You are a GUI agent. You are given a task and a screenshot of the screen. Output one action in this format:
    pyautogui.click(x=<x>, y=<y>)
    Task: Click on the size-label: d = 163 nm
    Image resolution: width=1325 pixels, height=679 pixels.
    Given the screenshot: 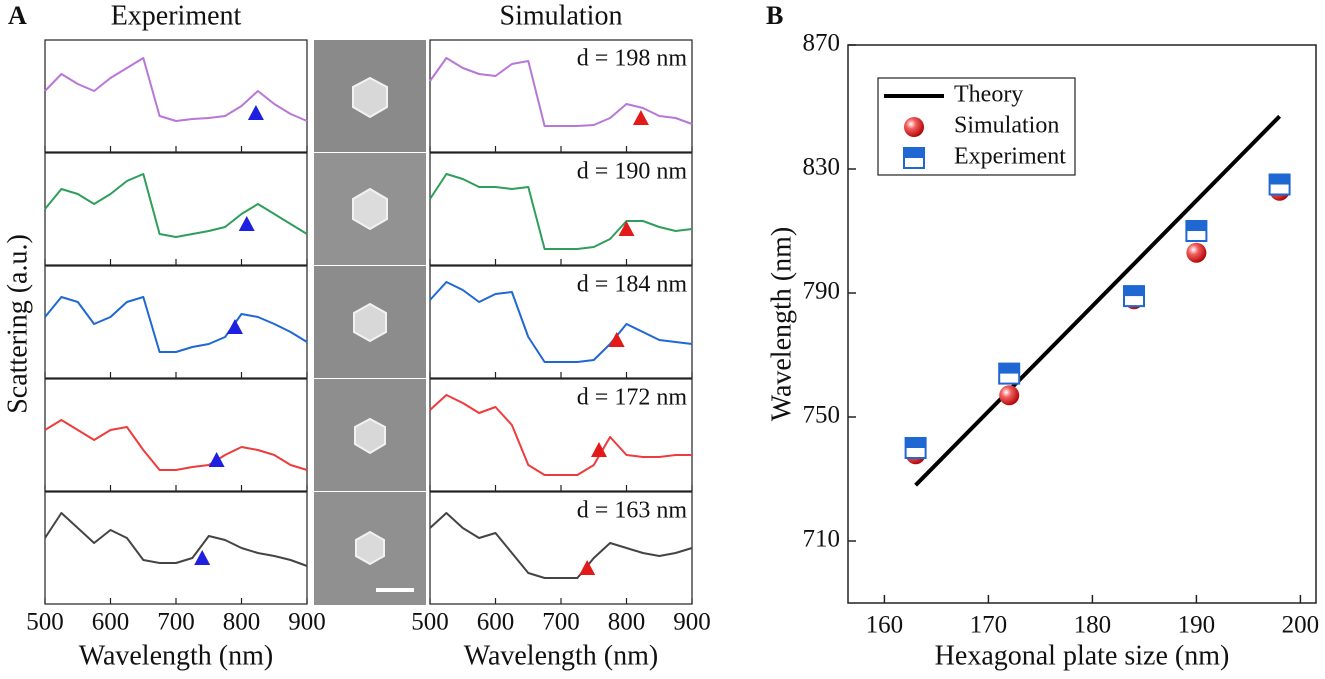 What is the action you would take?
    pyautogui.click(x=632, y=511)
    